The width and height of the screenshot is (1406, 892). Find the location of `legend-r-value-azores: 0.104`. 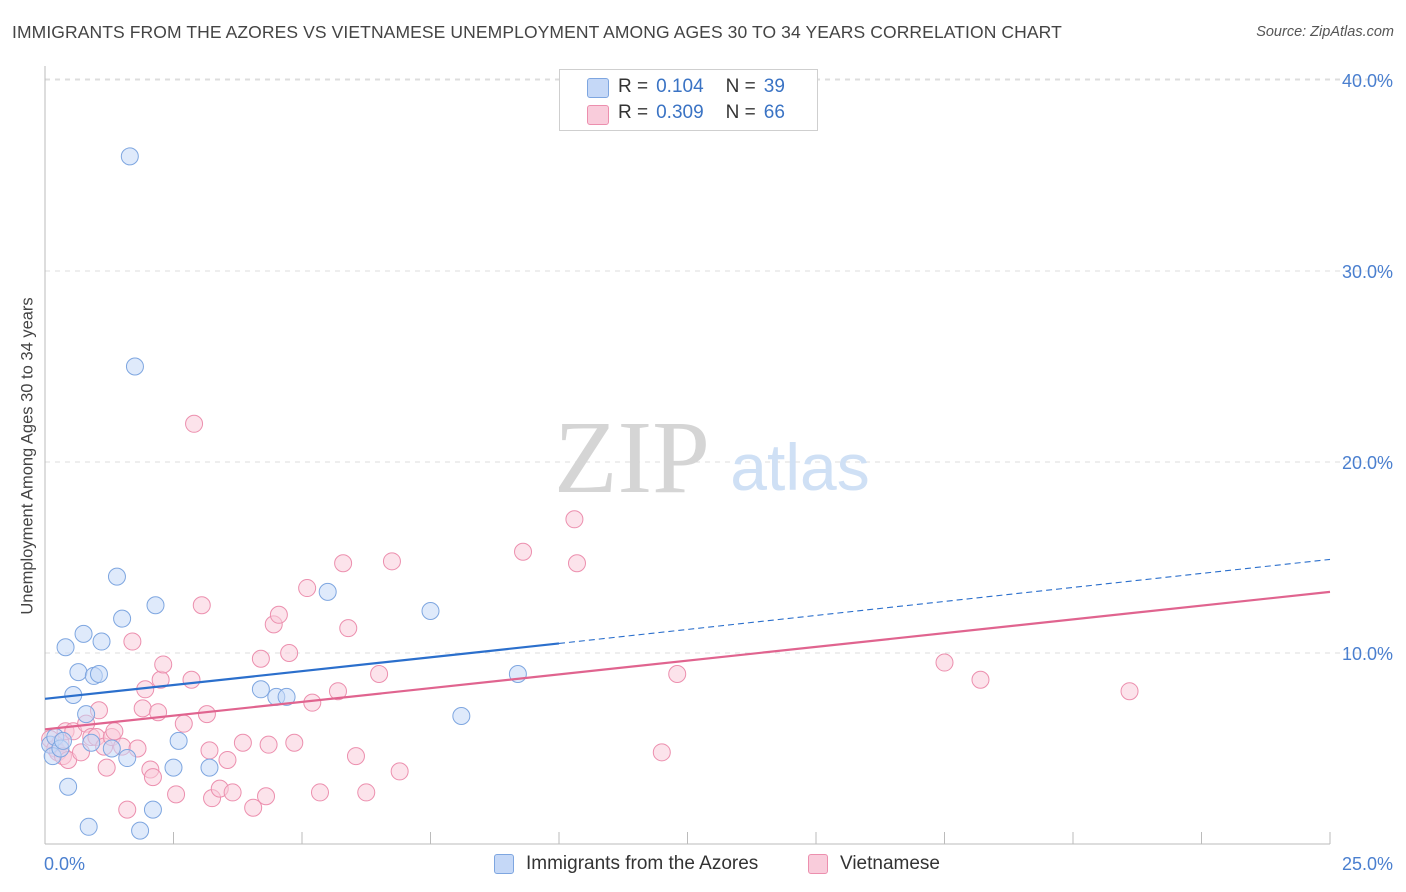

legend-r-value-azores: 0.104 is located at coordinates (680, 86).